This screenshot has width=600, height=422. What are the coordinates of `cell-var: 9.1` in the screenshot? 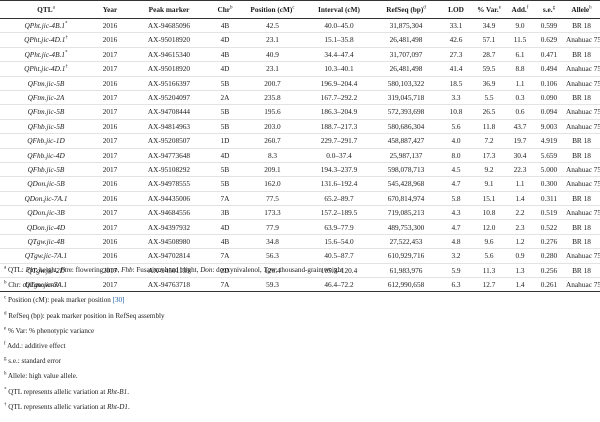 It's located at (489, 184).